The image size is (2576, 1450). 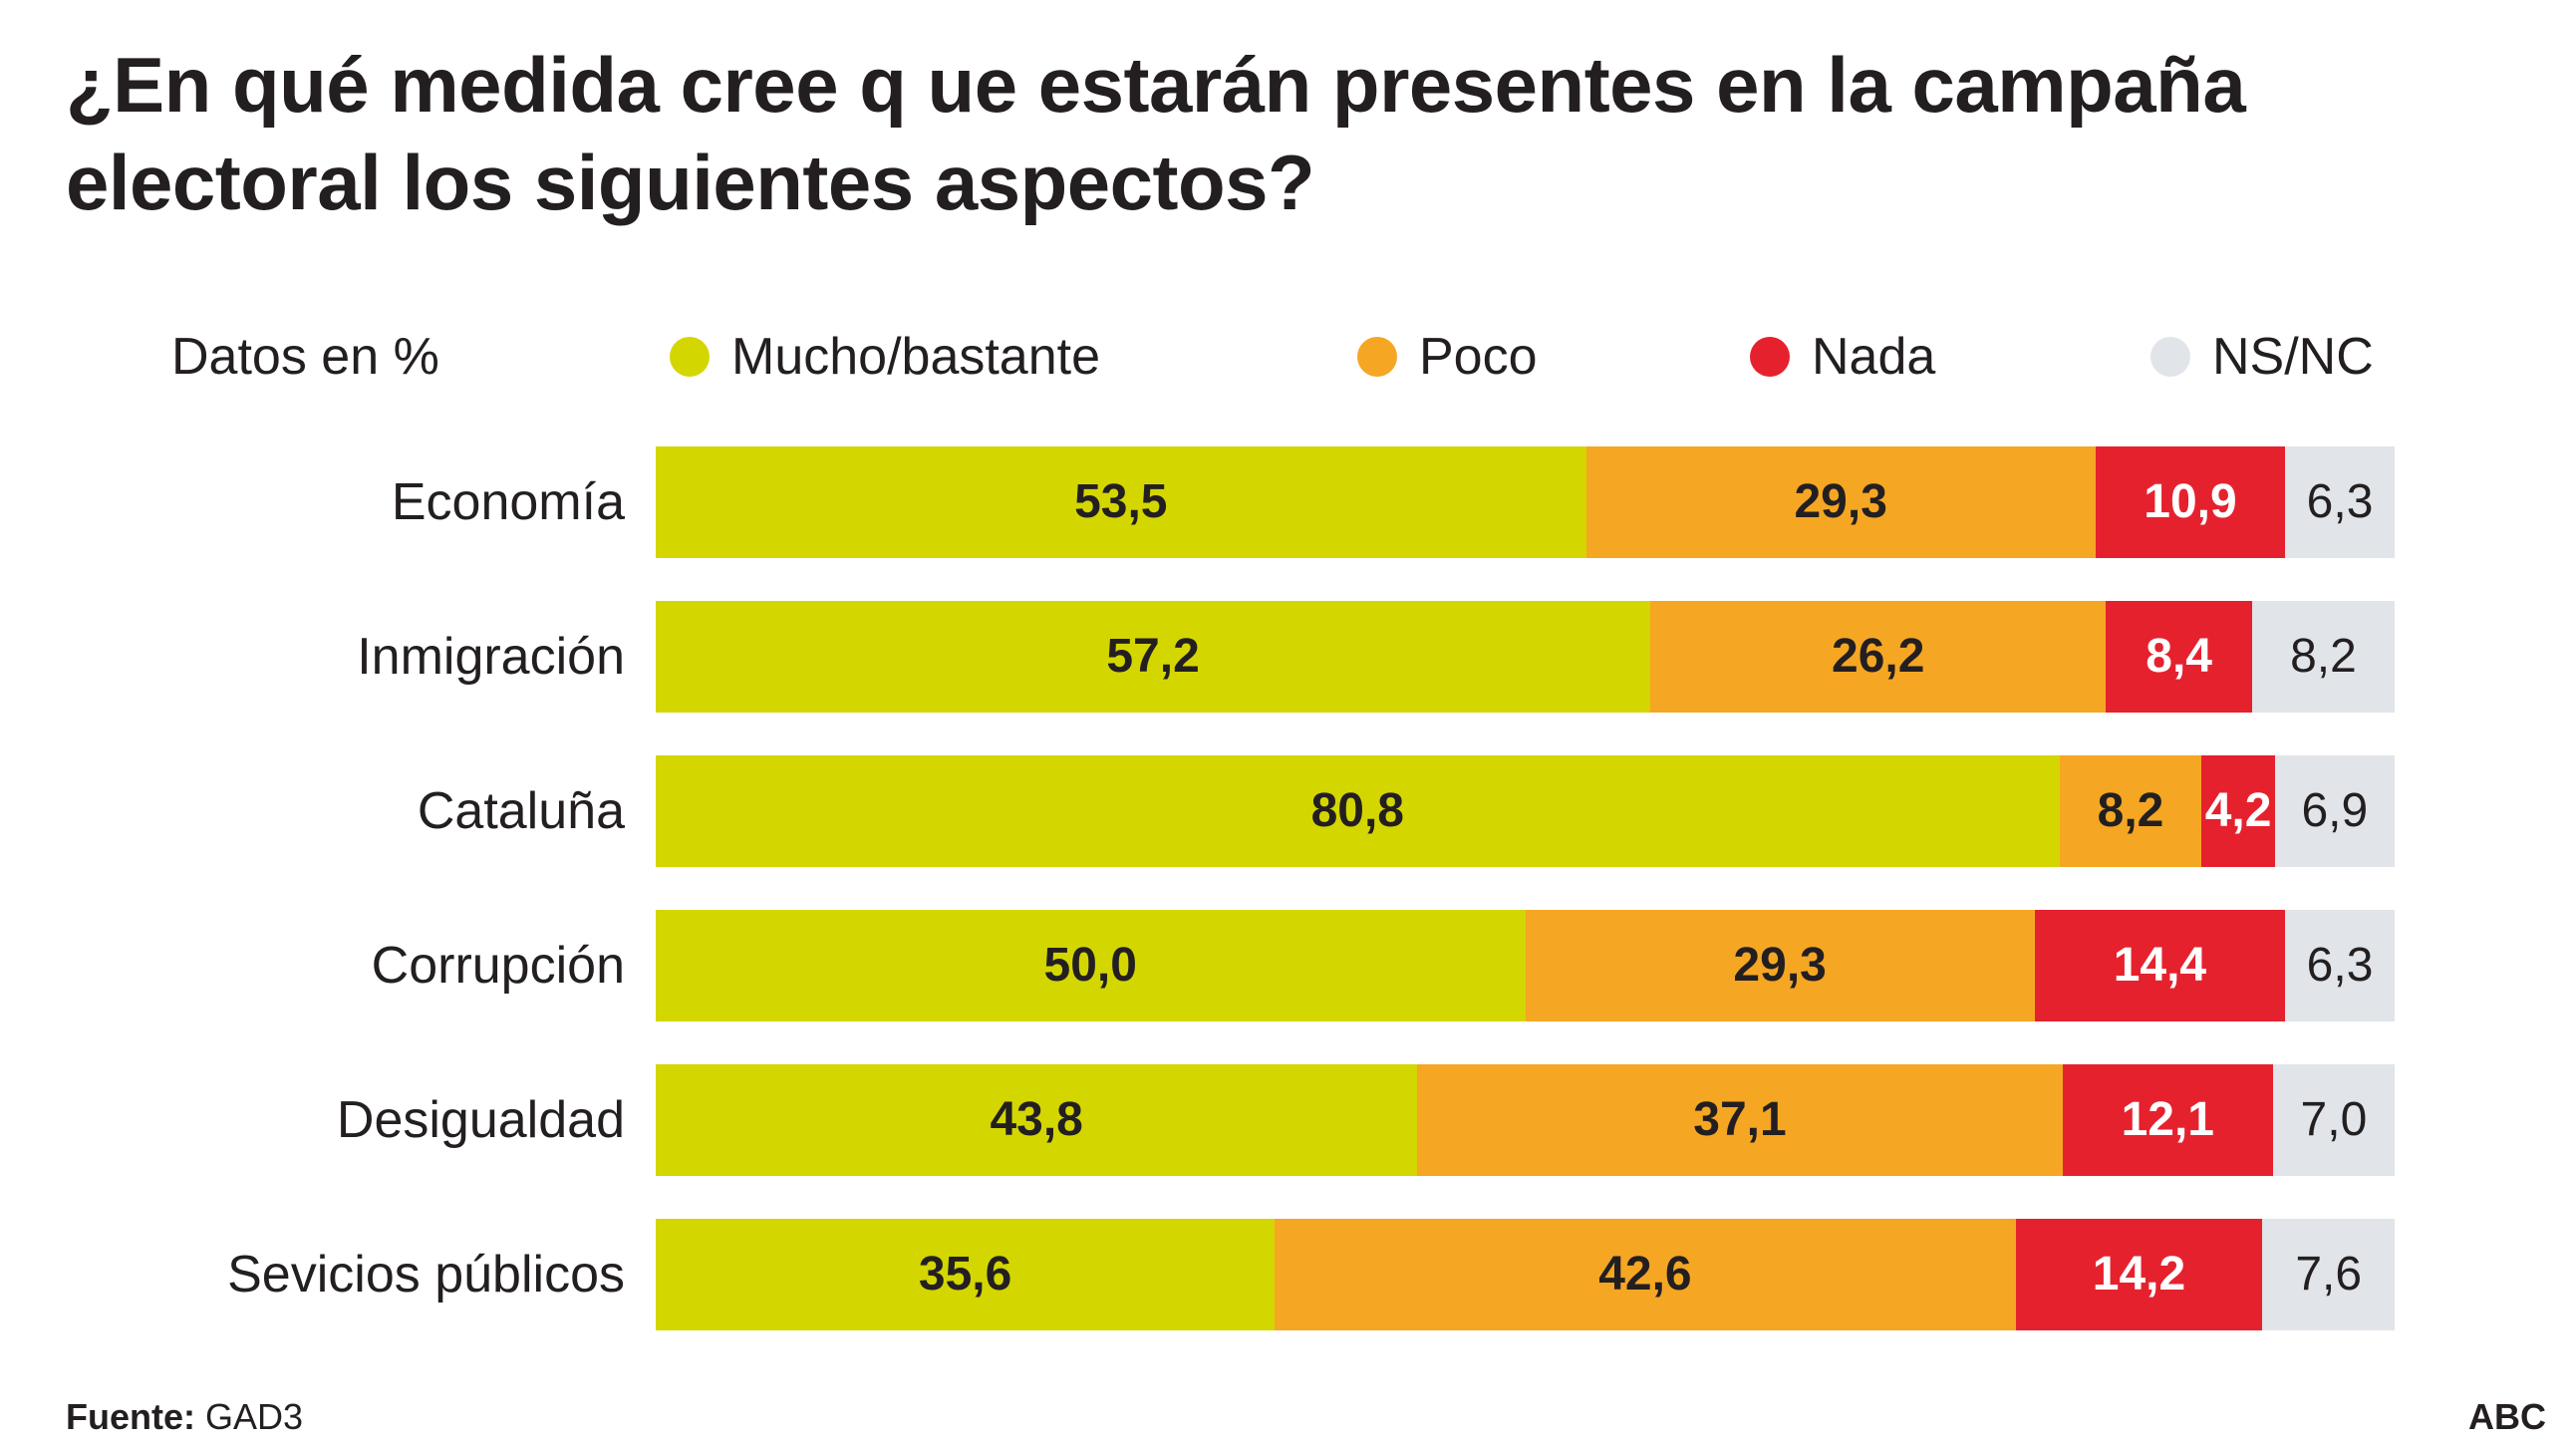 I want to click on source-value: GAD3, so click(x=254, y=1416).